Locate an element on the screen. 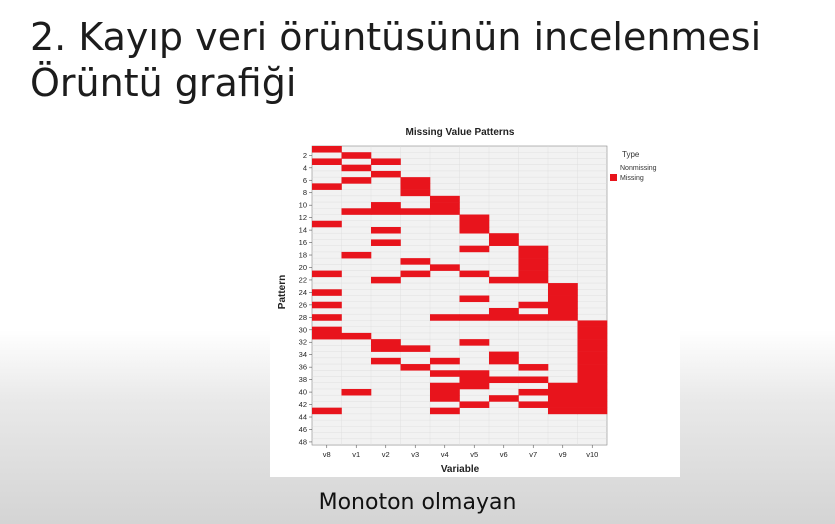  slide-title-line1: 2. Kayıp veri örüntüsünün incelenmesi is located at coordinates (396, 37).